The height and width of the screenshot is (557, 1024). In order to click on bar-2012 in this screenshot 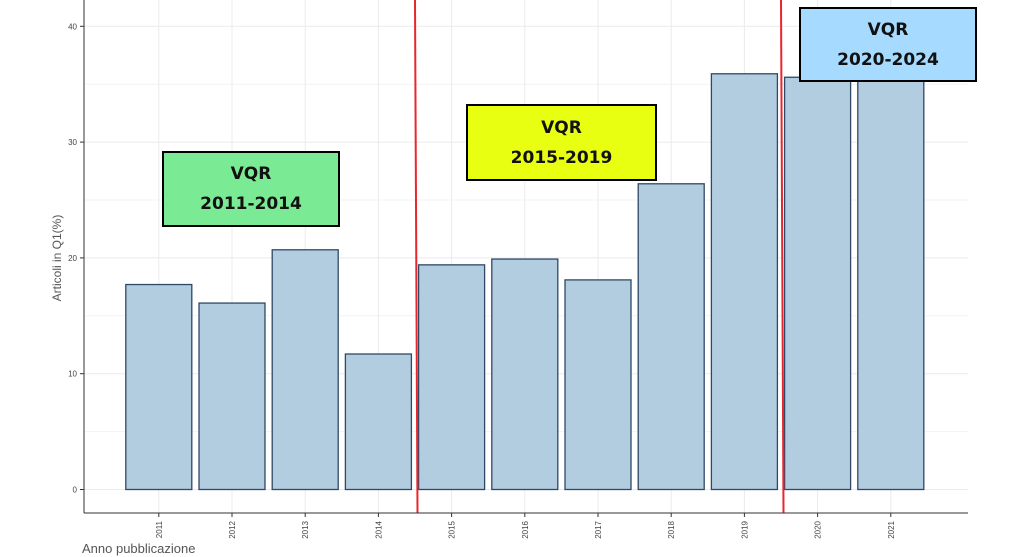, I will do `click(232, 396)`.